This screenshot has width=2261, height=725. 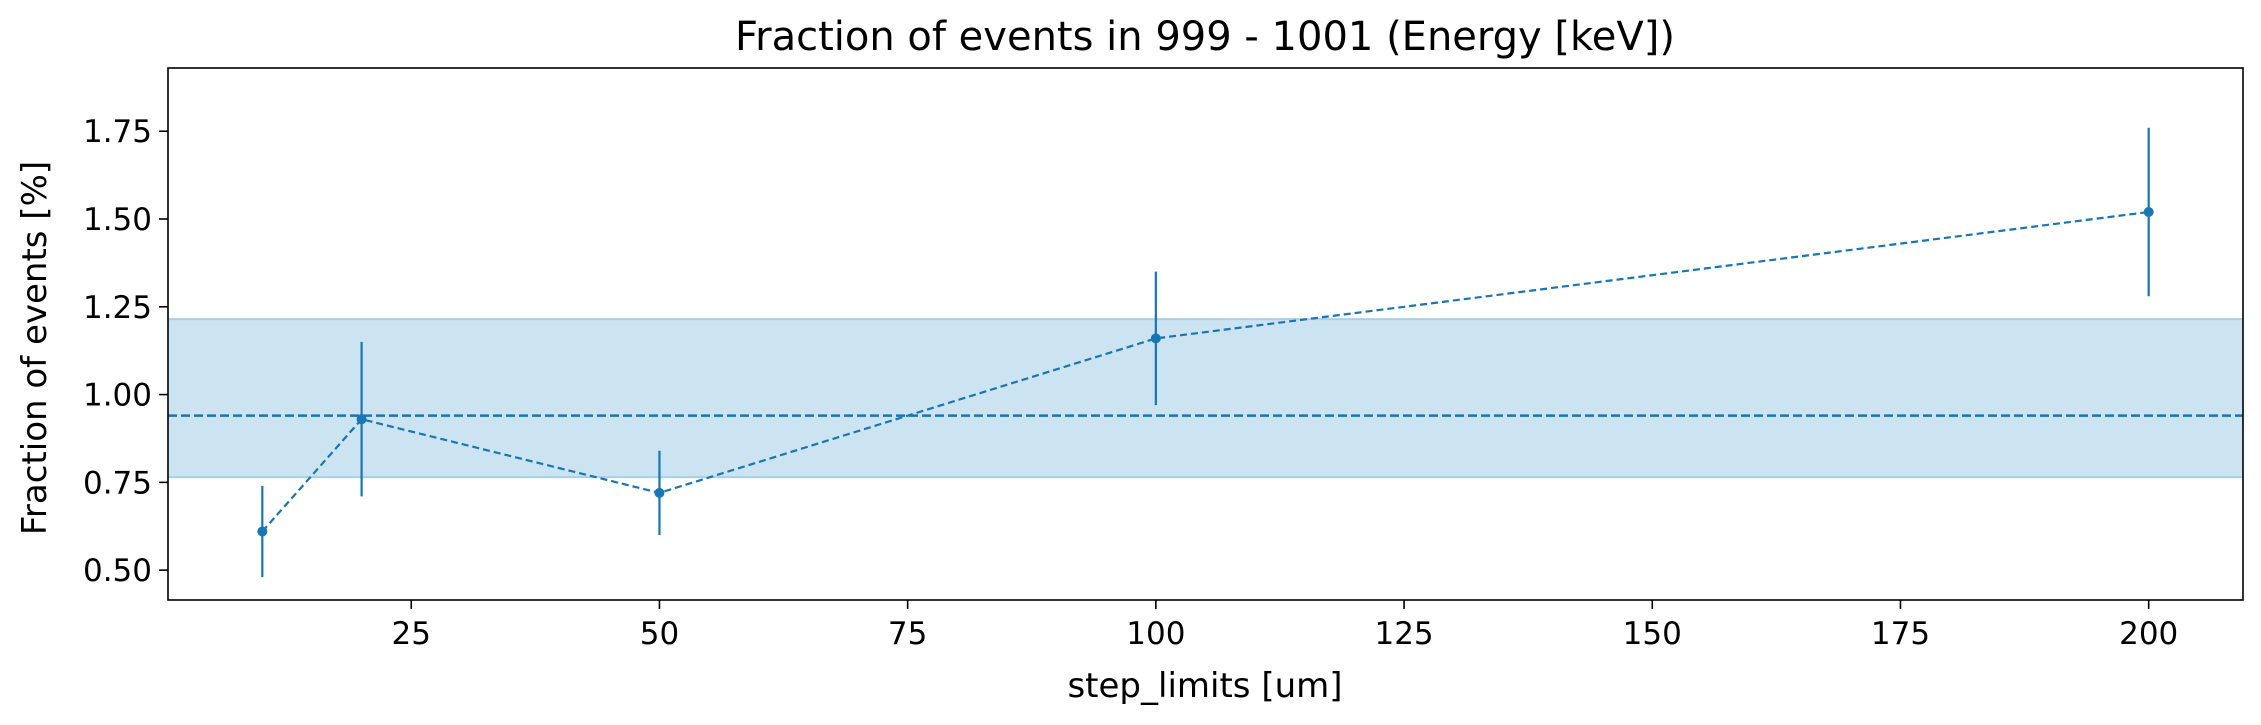 I want to click on y-tick-label: 0.50, so click(x=117, y=571).